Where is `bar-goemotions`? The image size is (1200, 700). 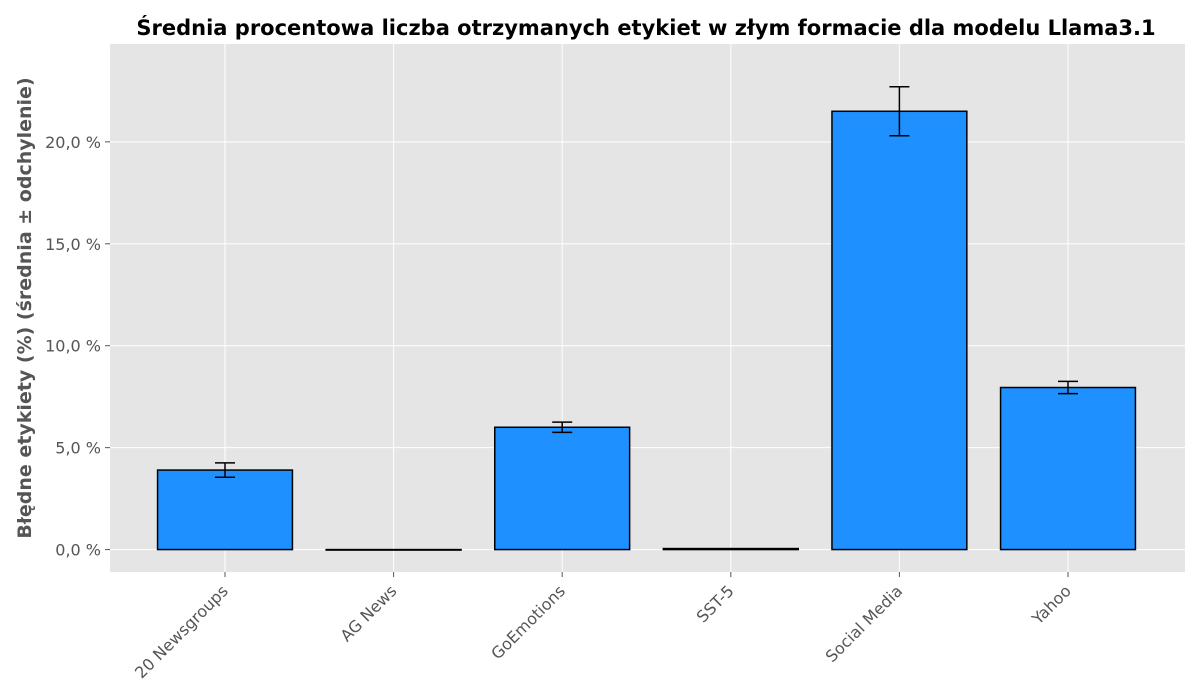
bar-goemotions is located at coordinates (562, 488).